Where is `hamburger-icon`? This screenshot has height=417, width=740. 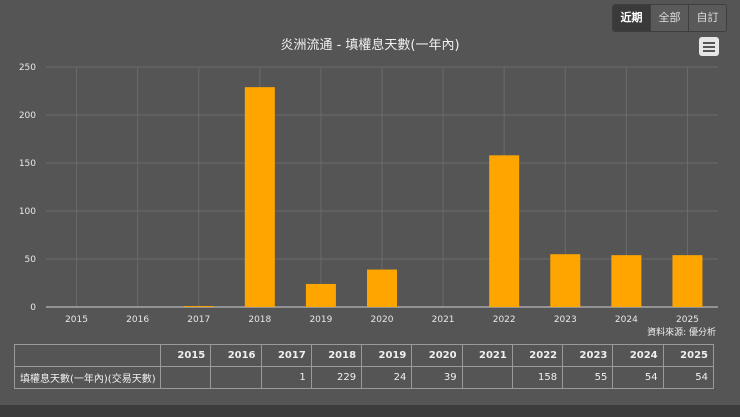
hamburger-icon is located at coordinates (709, 46).